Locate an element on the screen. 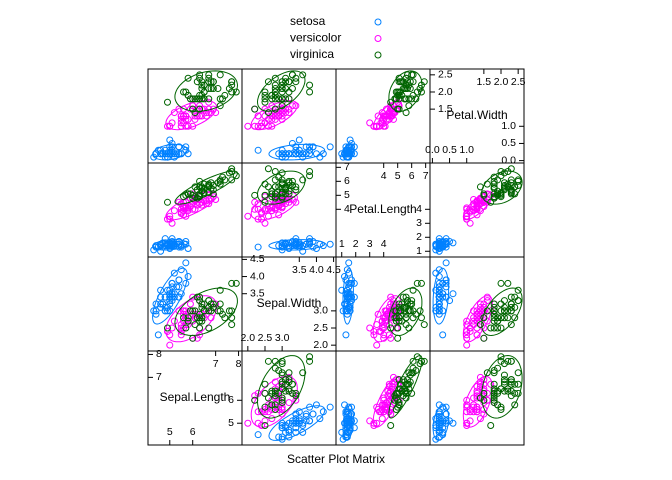 The height and width of the screenshot is (480, 672). panel is located at coordinates (383, 398).